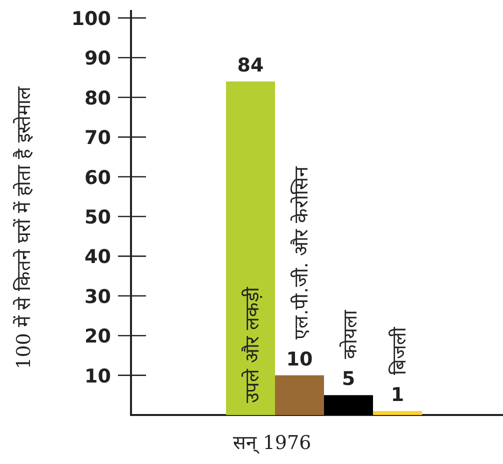  I want to click on data-label: 10, so click(299, 359).